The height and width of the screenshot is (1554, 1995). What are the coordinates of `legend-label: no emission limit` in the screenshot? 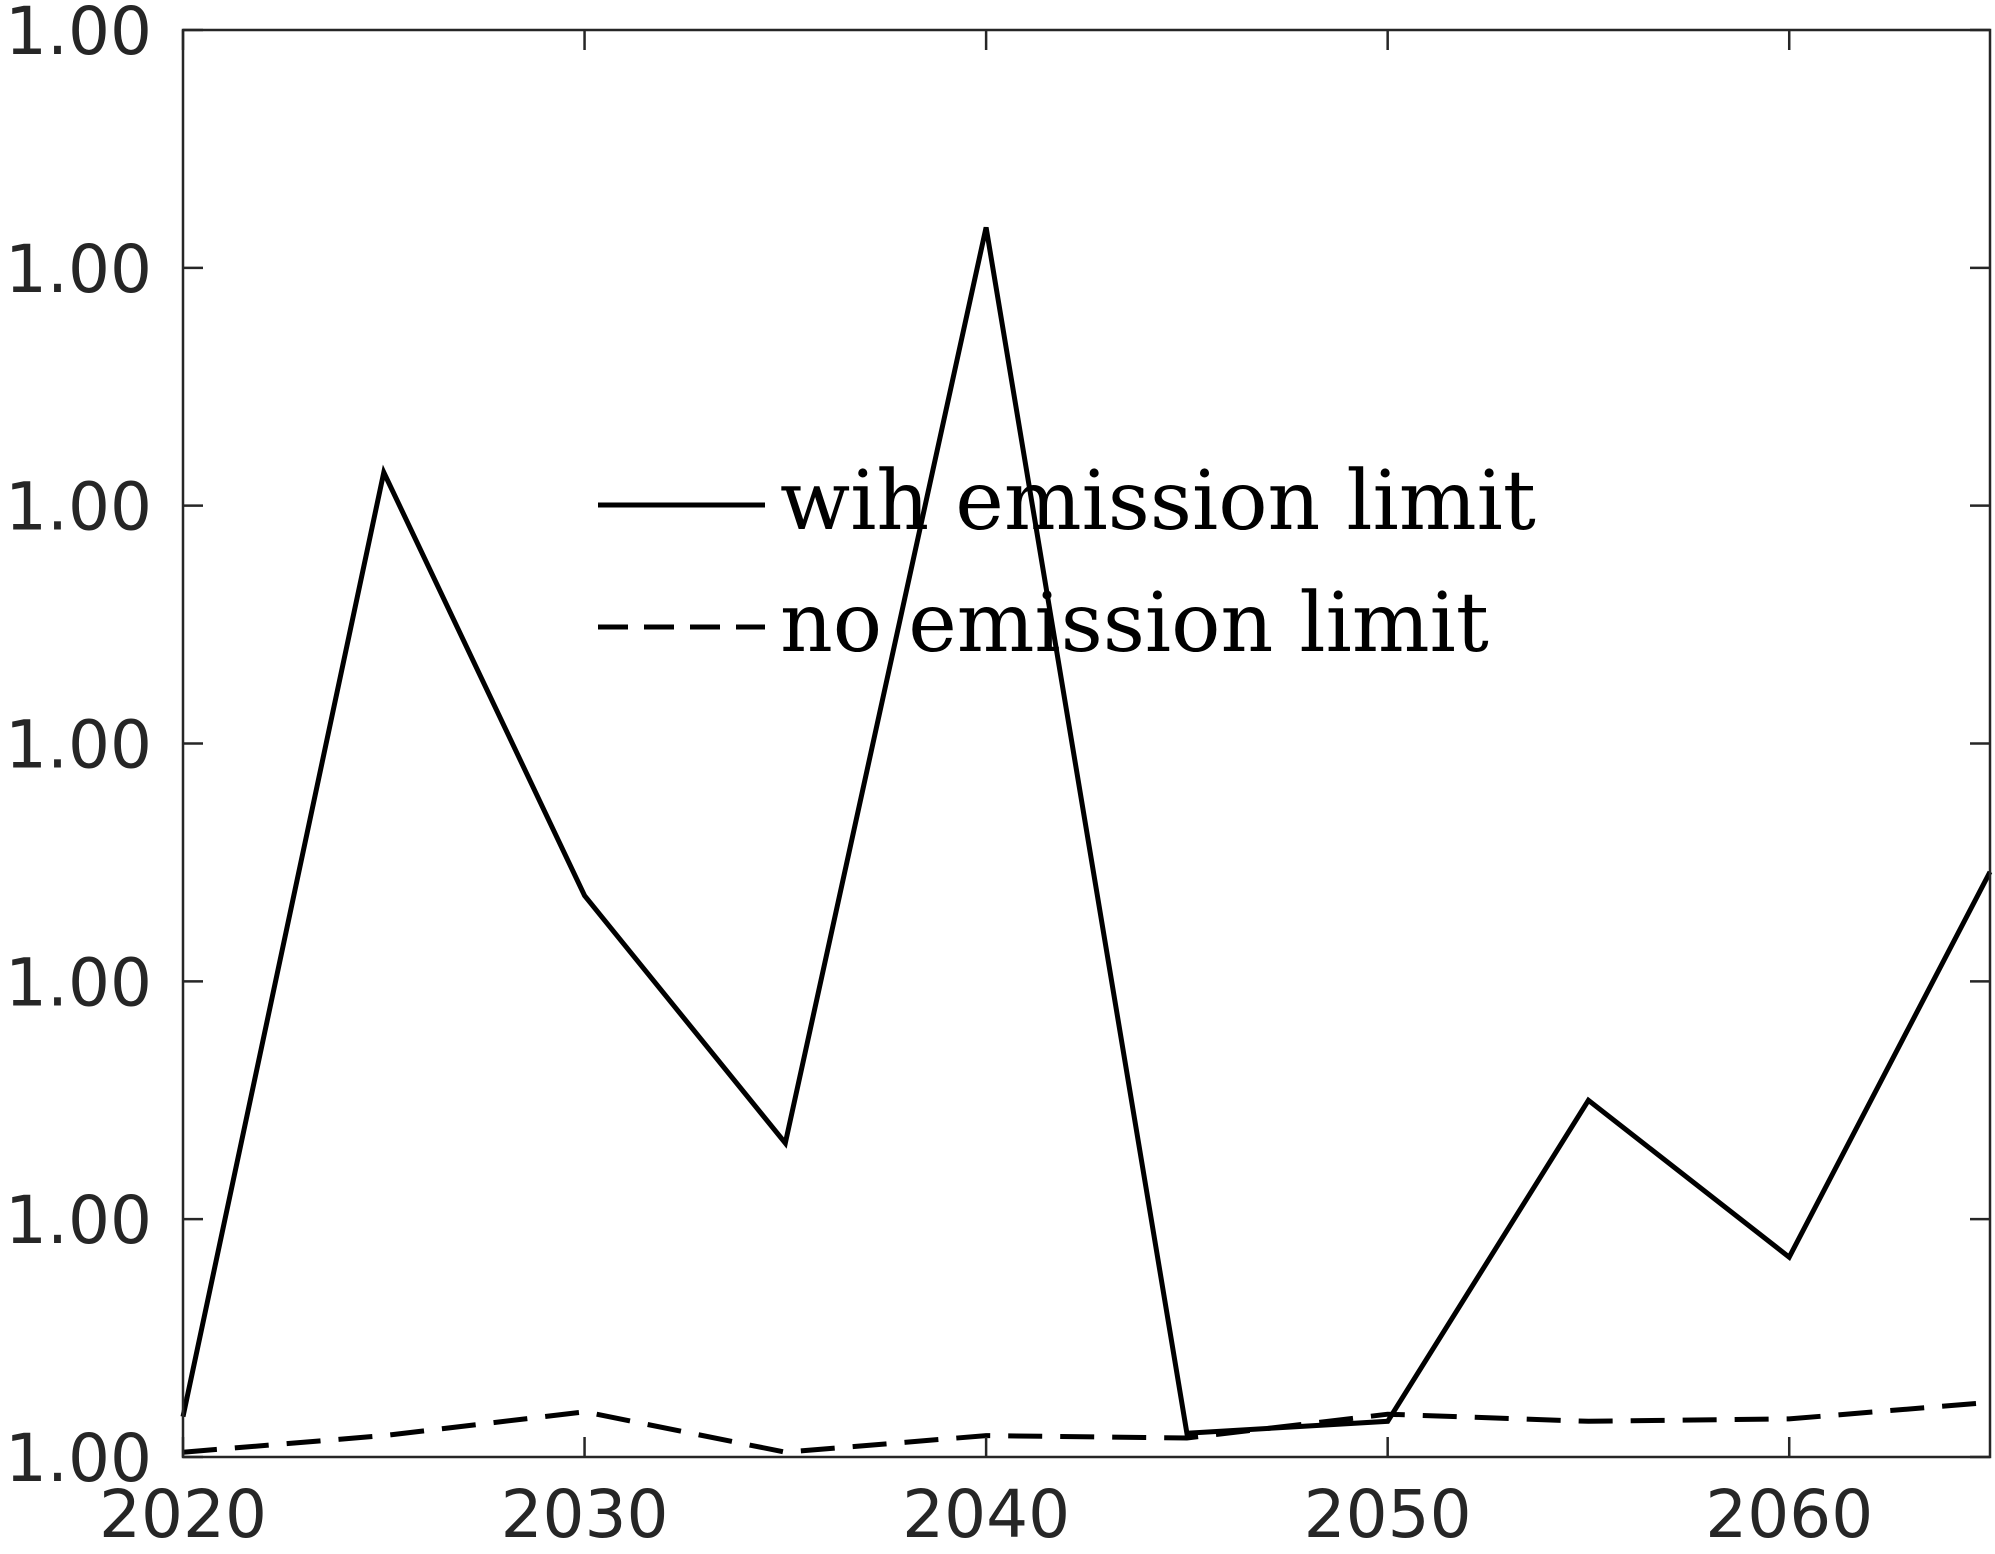 It's located at (1134, 623).